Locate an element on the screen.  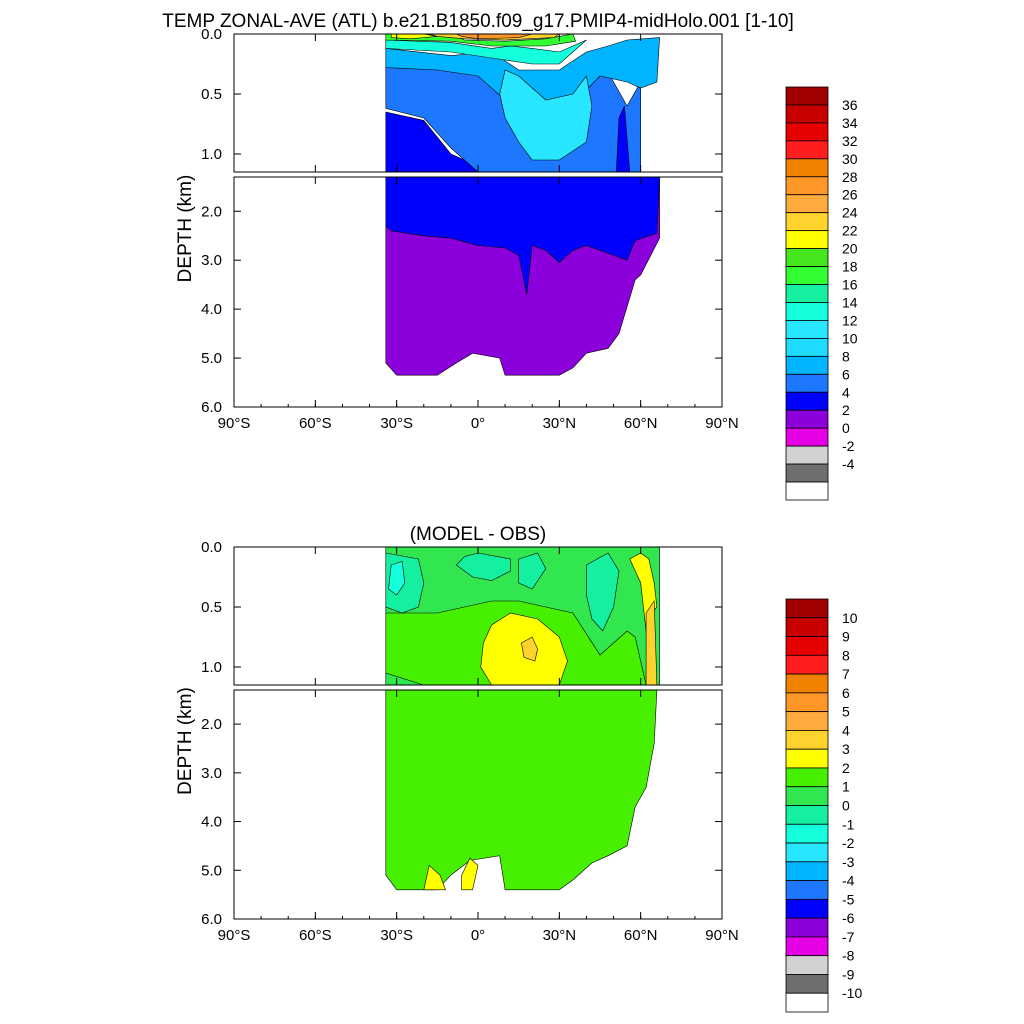
y-tick-label: 1.0 is located at coordinates (211, 667).